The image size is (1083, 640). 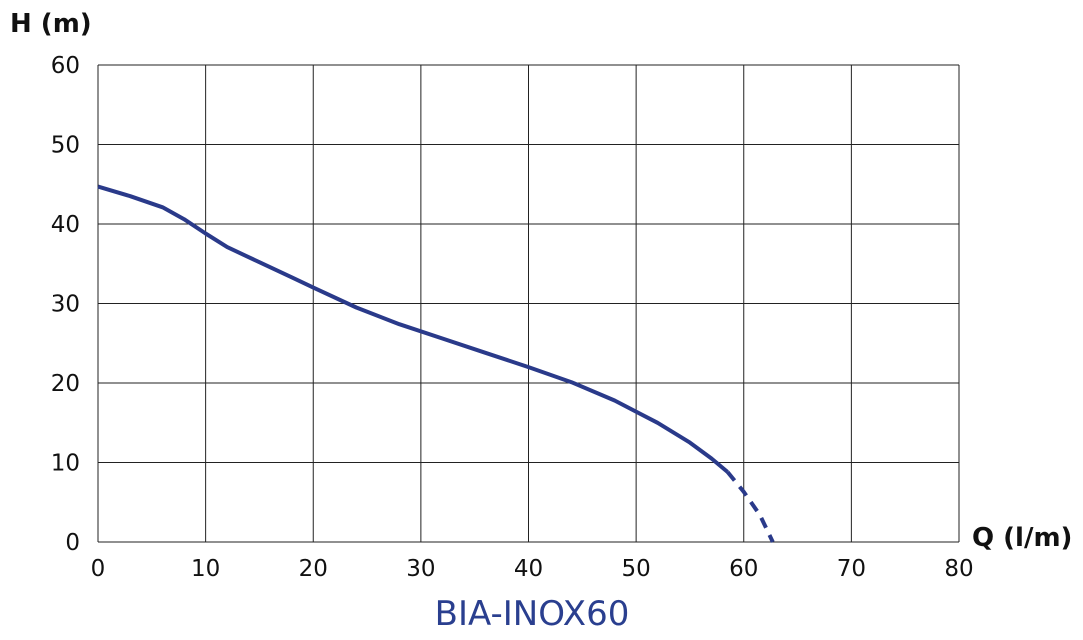 What do you see at coordinates (65, 225) in the screenshot?
I see `y-tick-label: 40` at bounding box center [65, 225].